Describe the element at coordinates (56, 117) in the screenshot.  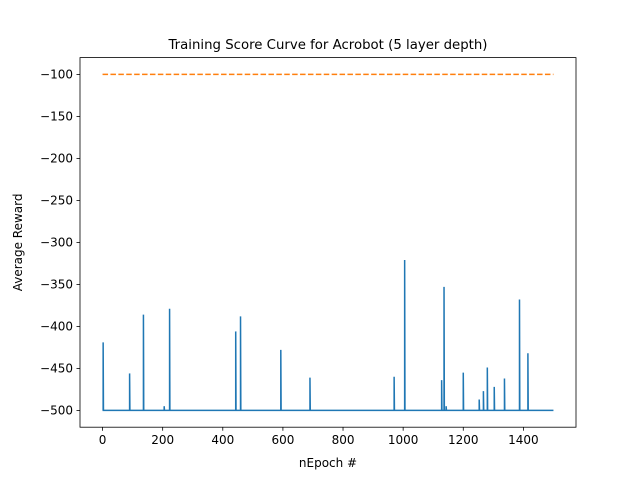
I see `y-tick-label: −150` at that location.